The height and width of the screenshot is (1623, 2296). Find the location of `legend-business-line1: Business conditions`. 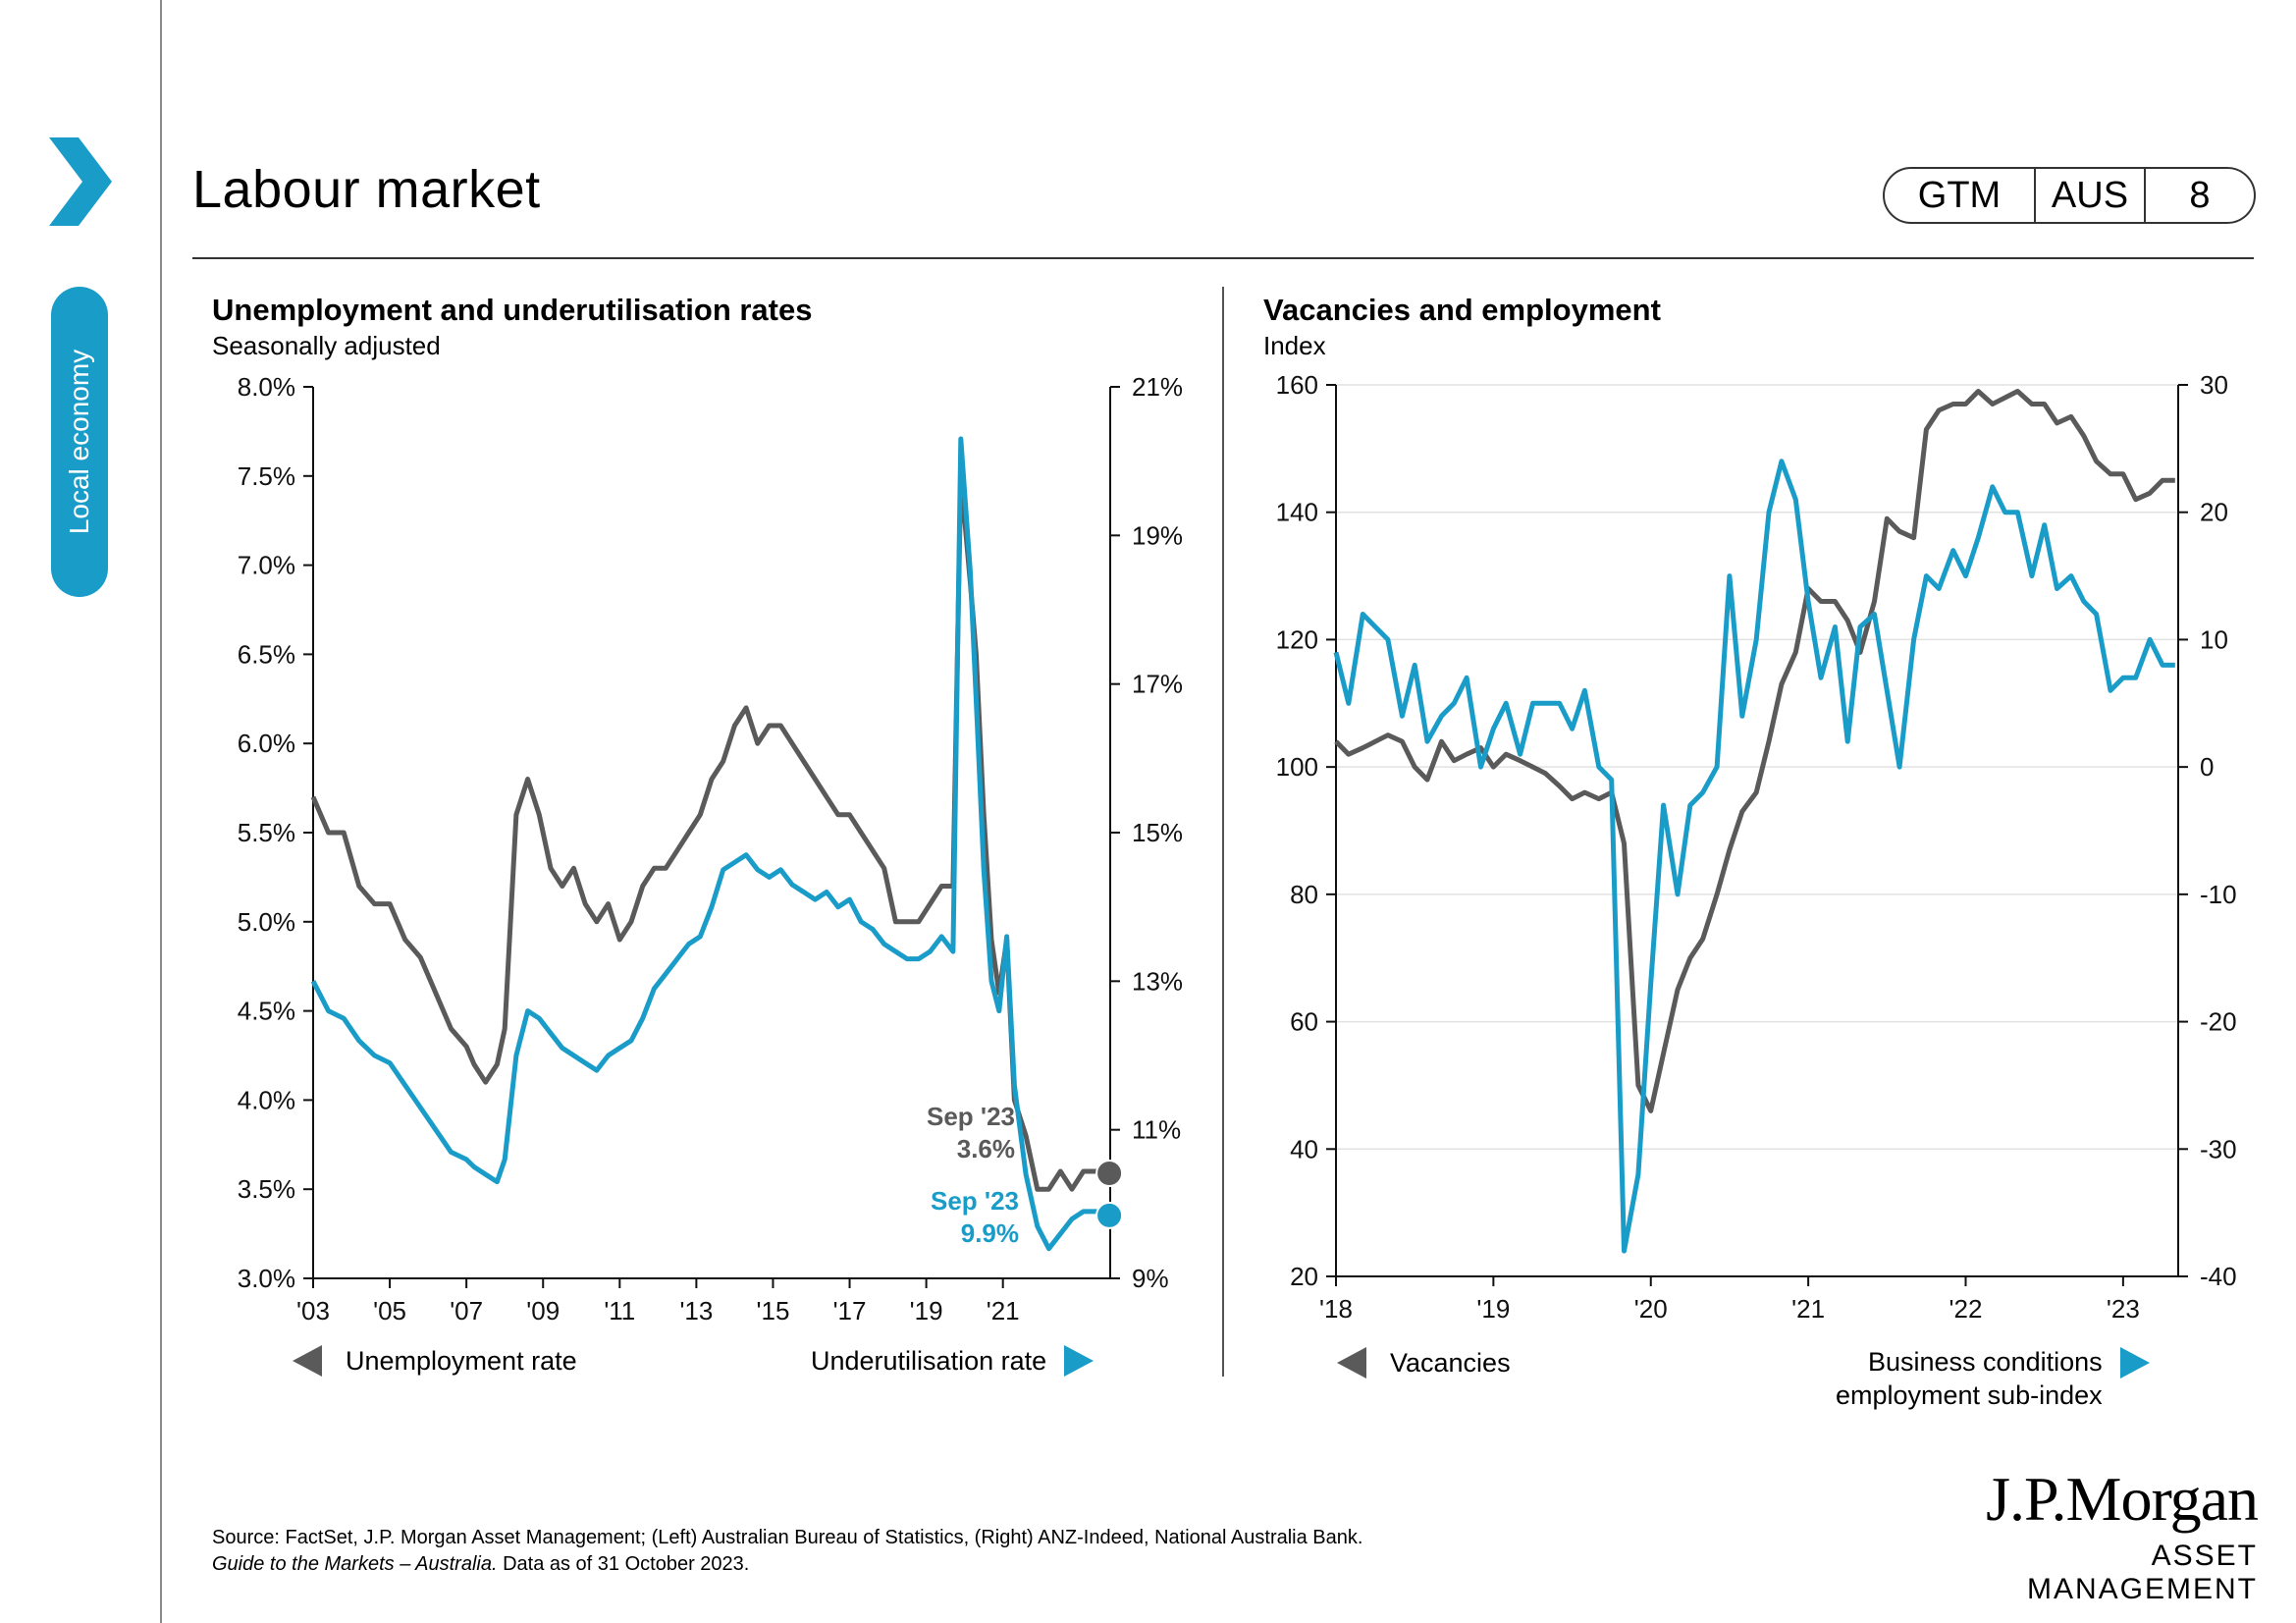

legend-business-line1: Business conditions is located at coordinates (1985, 1362).